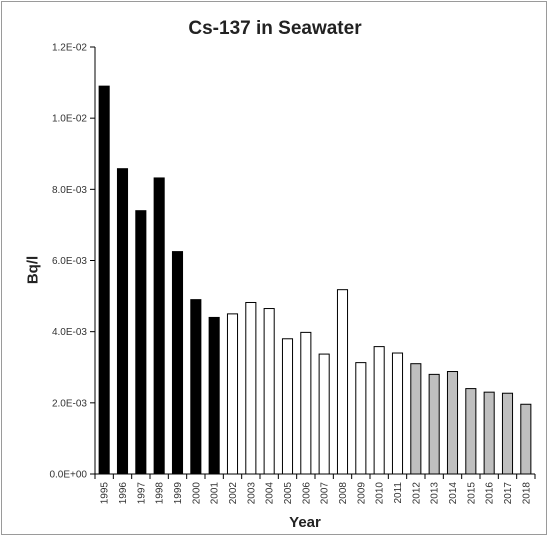  Describe the element at coordinates (380, 493) in the screenshot. I see `x-tick-label: 2010` at that location.